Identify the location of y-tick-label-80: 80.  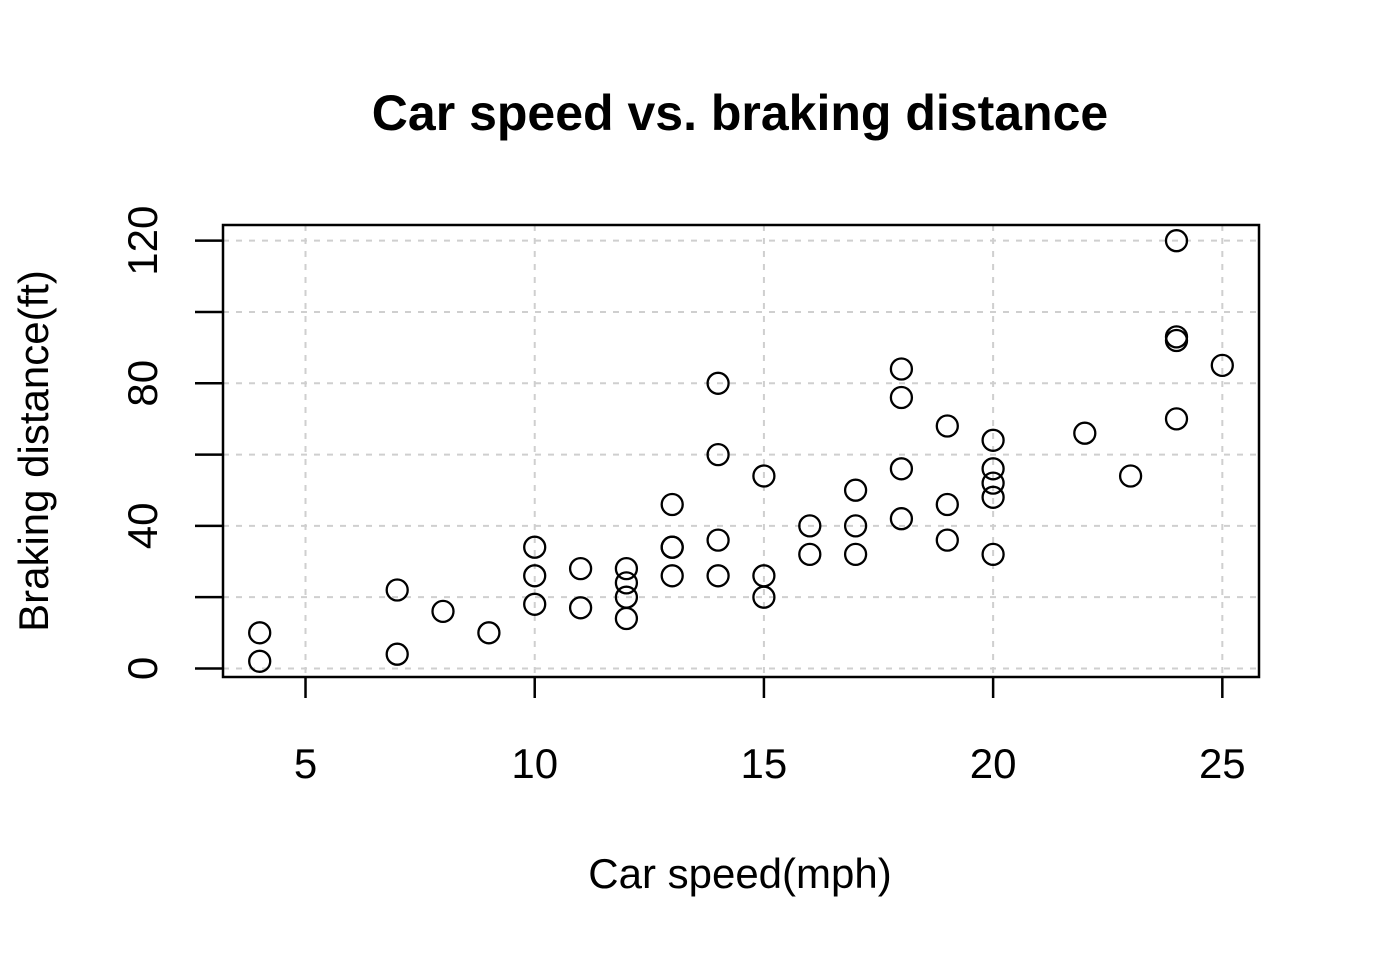
(142, 383).